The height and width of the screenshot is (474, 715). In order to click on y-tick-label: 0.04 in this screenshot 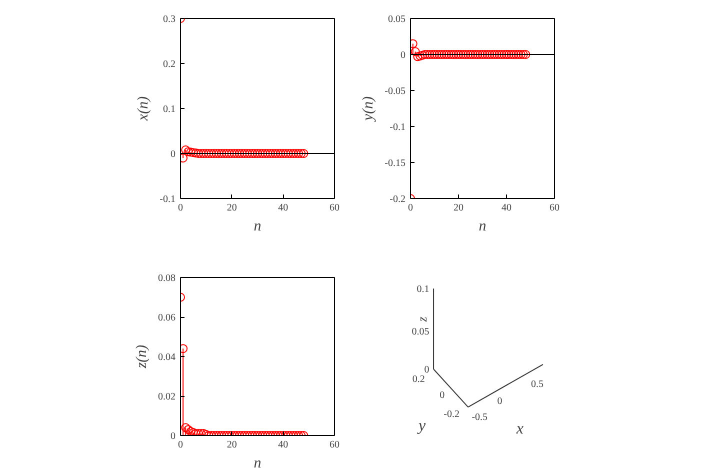, I will do `click(167, 357)`.